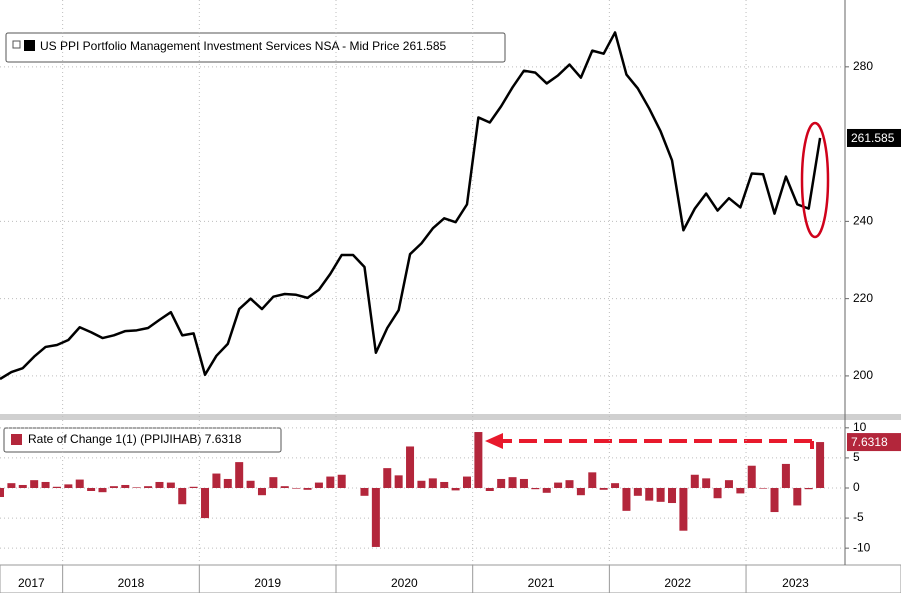 The image size is (901, 593). Describe the element at coordinates (404, 583) in the screenshot. I see `x-tick-label: 2020` at that location.